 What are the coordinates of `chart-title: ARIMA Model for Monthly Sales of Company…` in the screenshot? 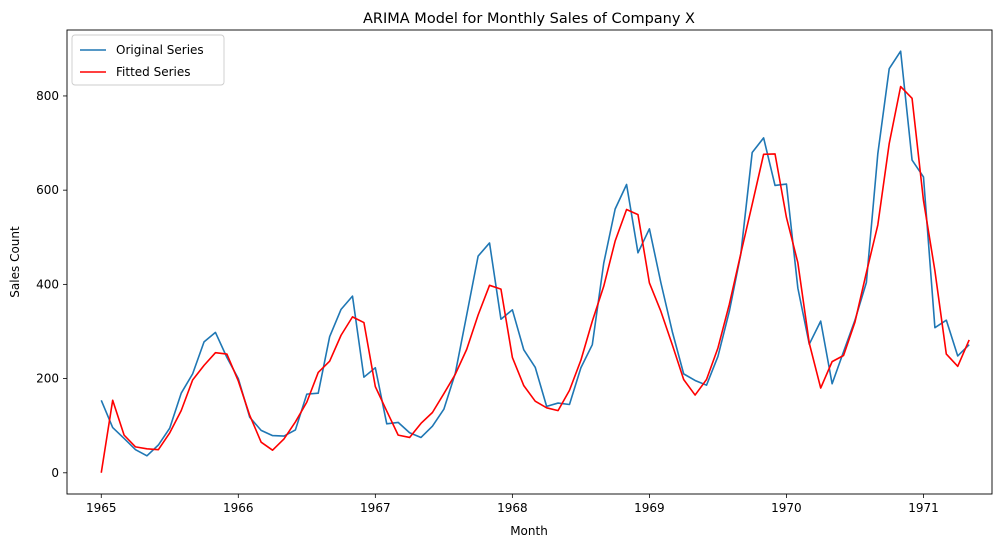 It's located at (529, 19).